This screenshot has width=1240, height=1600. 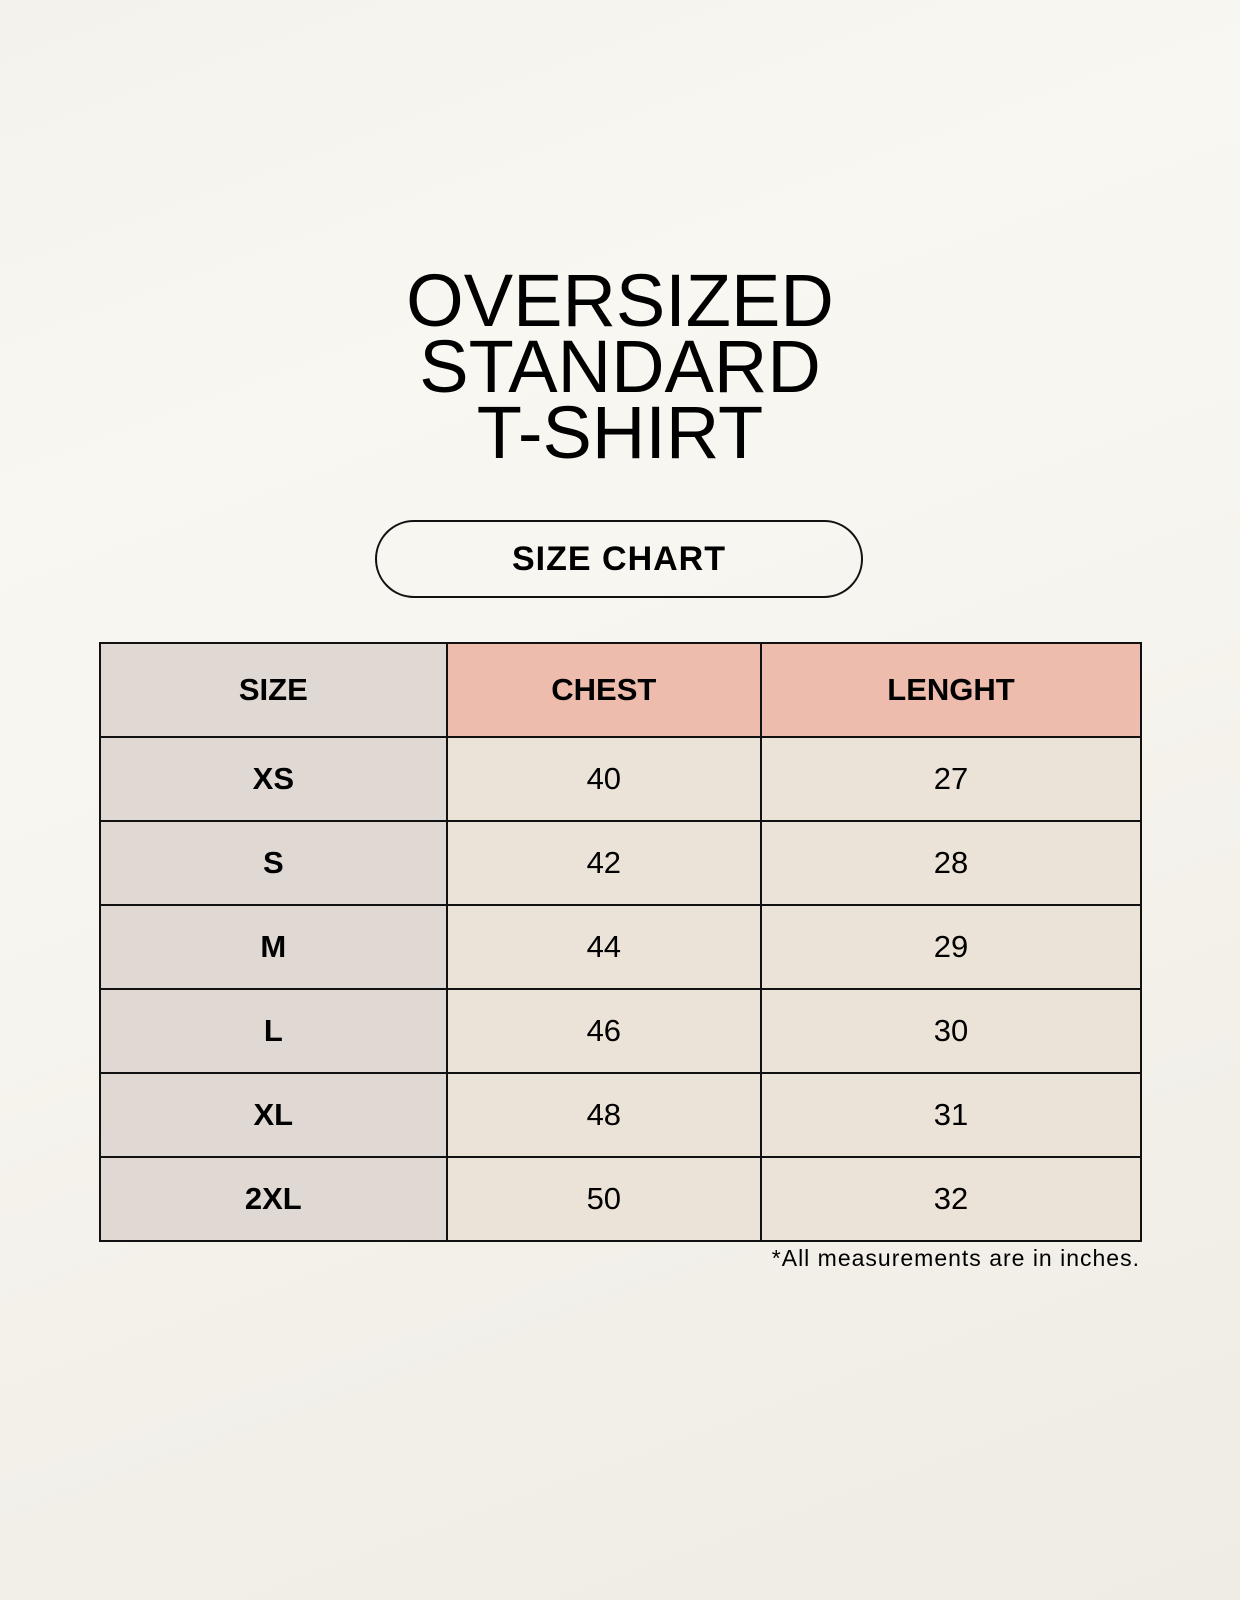 What do you see at coordinates (951, 863) in the screenshot?
I see `length-cell: 28` at bounding box center [951, 863].